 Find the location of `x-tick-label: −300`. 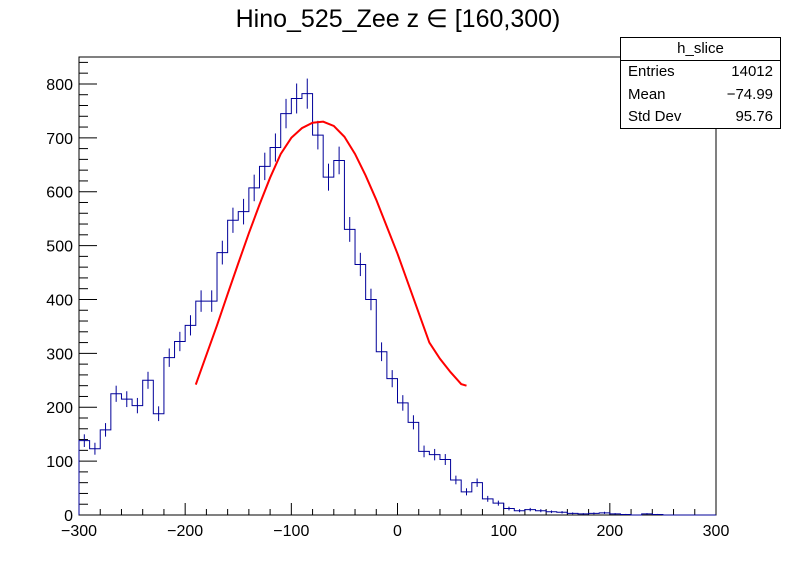

x-tick-label: −300 is located at coordinates (79, 531).